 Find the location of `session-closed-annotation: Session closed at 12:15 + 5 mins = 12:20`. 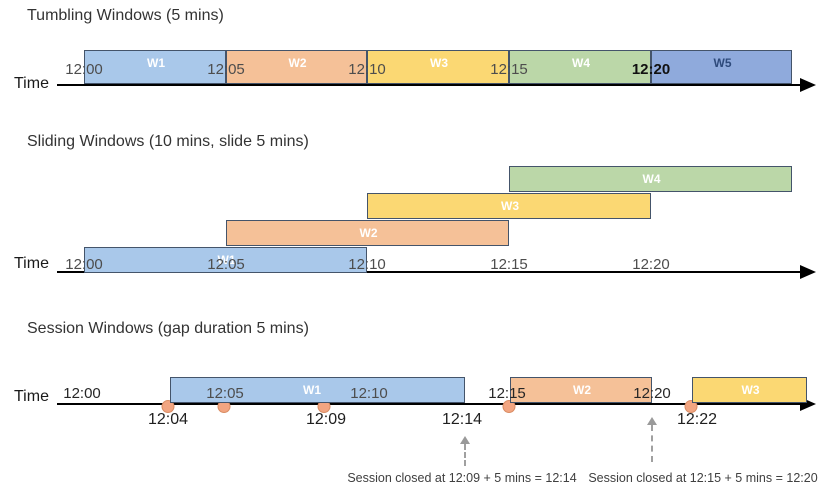

session-closed-annotation: Session closed at 12:15 + 5 mins = 12:20 is located at coordinates (703, 478).